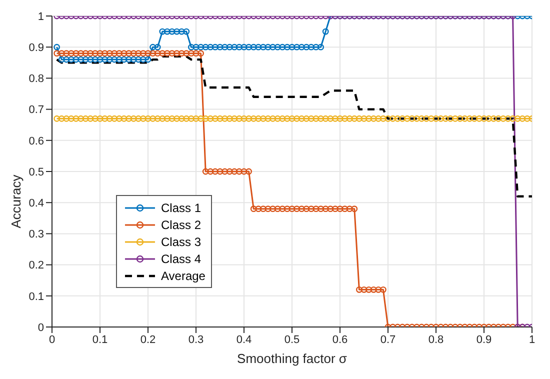 This screenshot has width=550, height=379. Describe the element at coordinates (36, 48) in the screenshot. I see `y-tick-label: 0.9` at that location.